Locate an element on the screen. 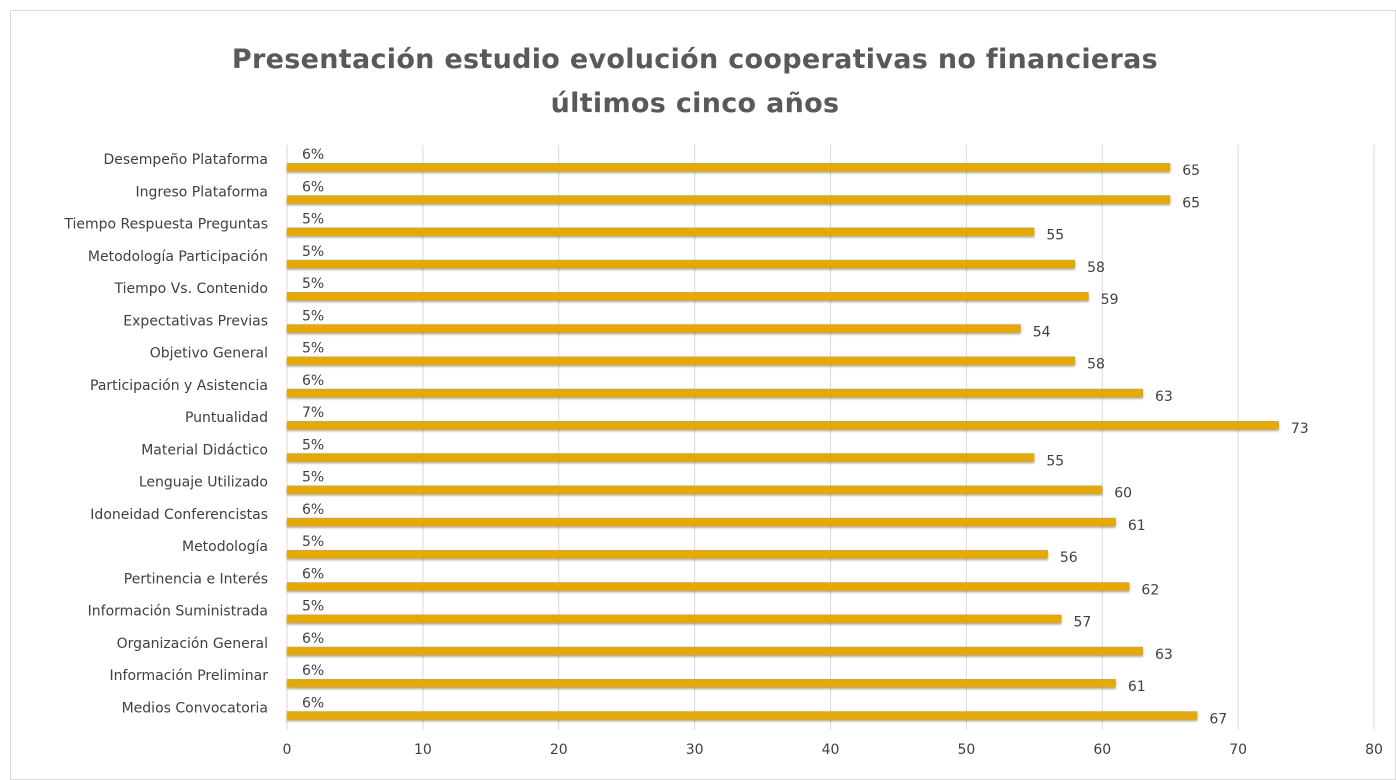  x-tick-label: 0 is located at coordinates (287, 750).